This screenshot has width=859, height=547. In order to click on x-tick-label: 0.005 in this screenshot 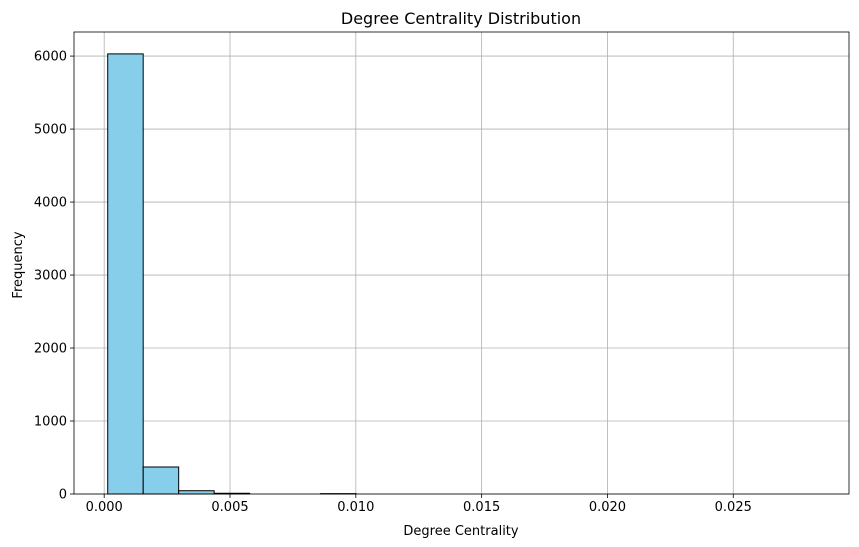, I will do `click(229, 507)`.